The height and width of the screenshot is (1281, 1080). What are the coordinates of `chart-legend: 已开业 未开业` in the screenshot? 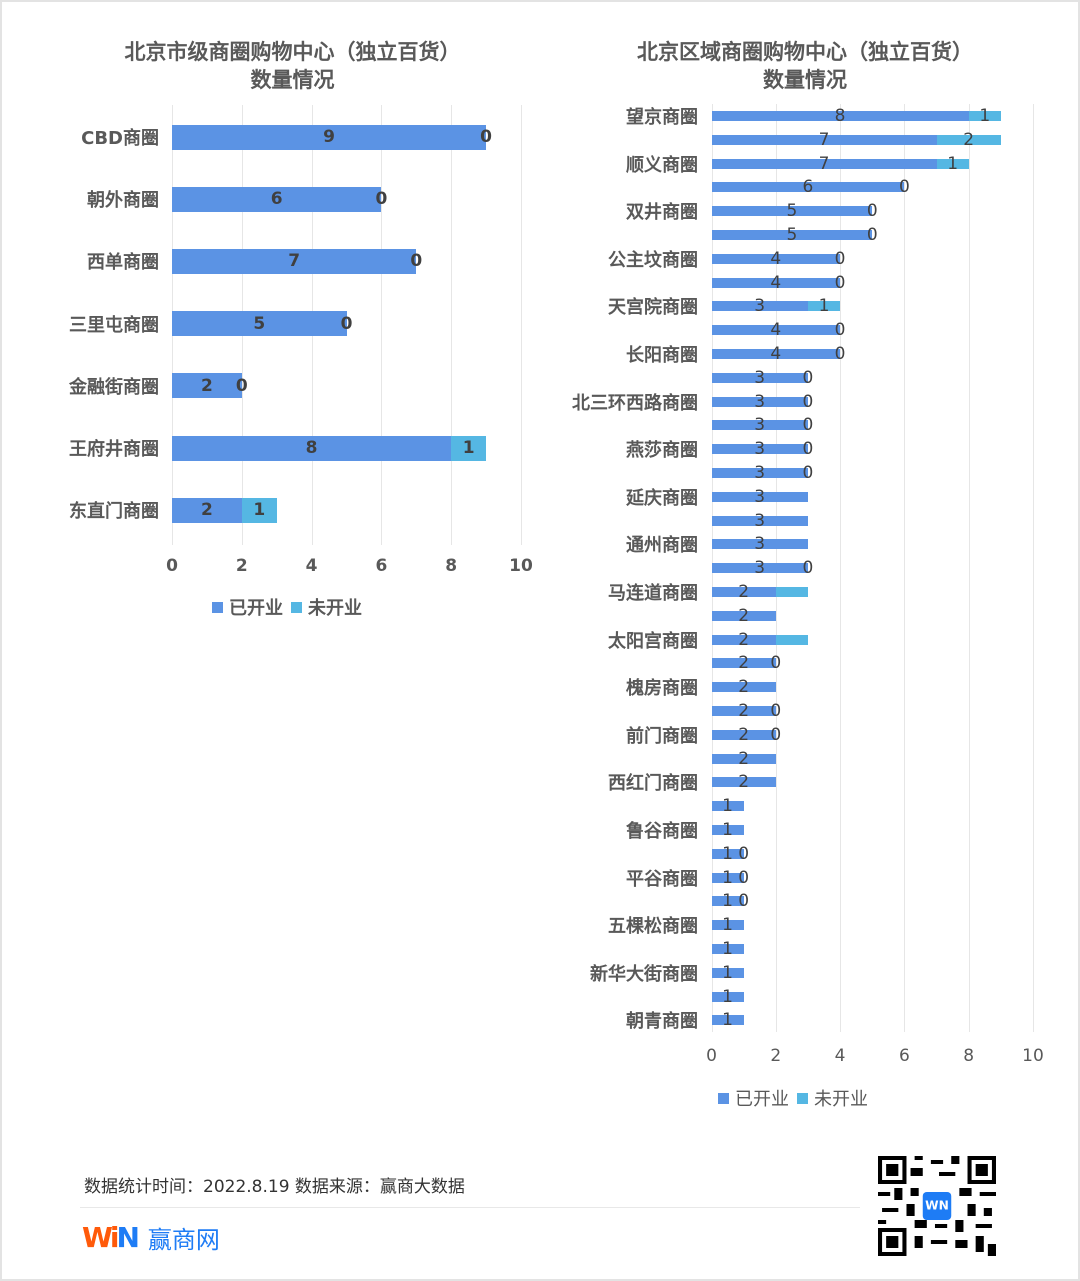 It's located at (797, 1098).